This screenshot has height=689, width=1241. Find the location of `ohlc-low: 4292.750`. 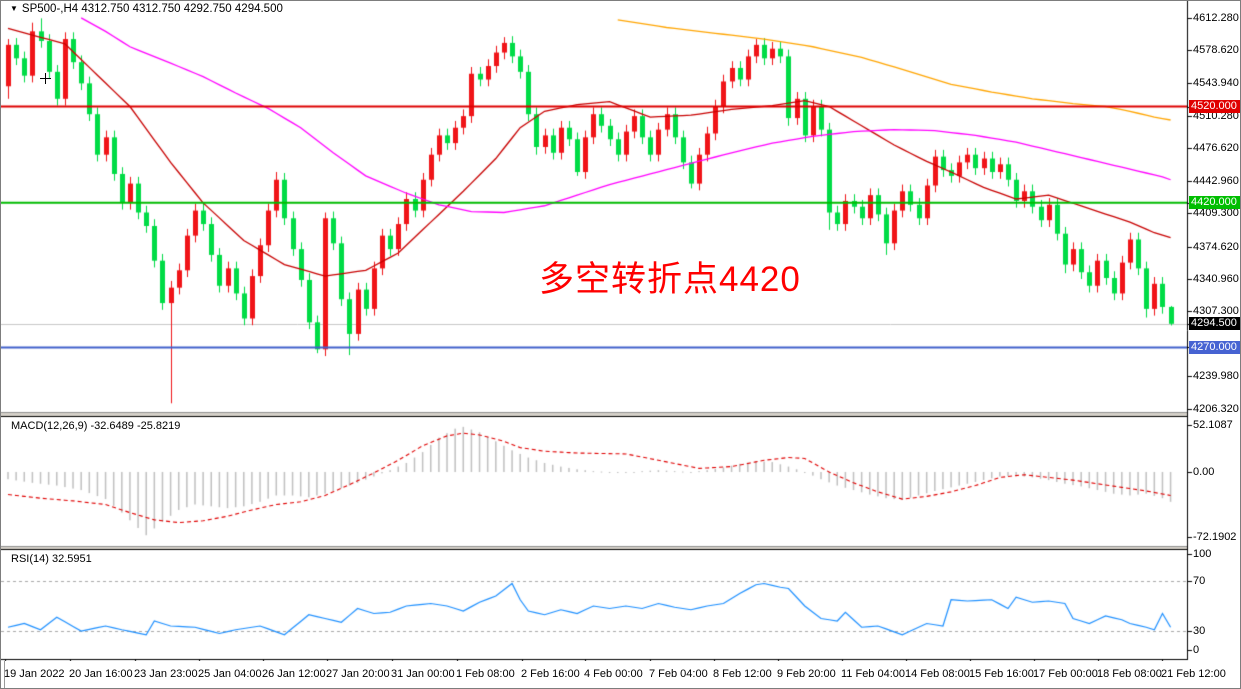

ohlc-low: 4292.750 is located at coordinates (207, 9).